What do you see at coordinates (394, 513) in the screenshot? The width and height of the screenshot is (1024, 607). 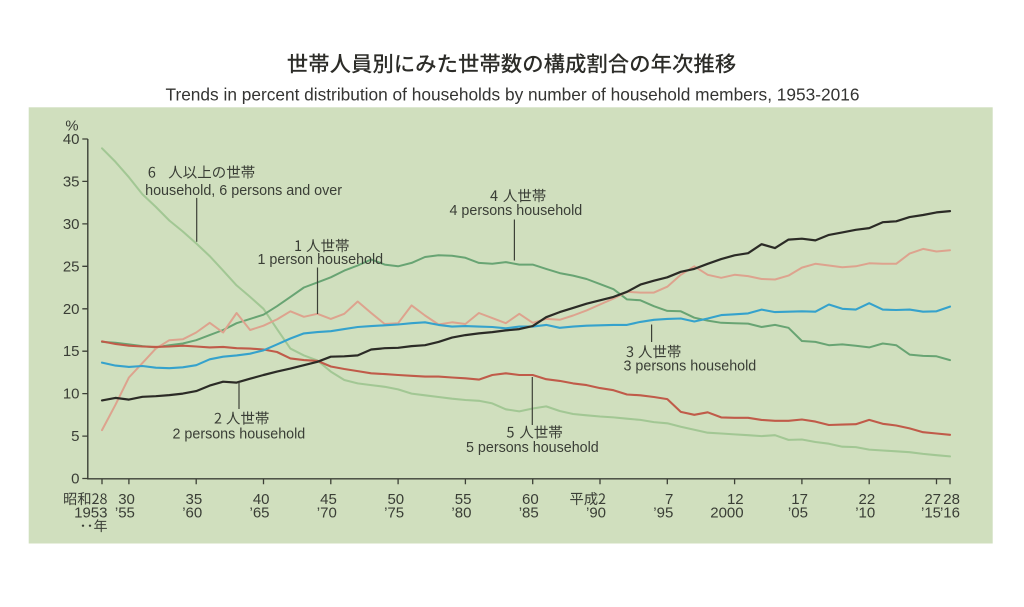 I see `svg-text: ’75` at bounding box center [394, 513].